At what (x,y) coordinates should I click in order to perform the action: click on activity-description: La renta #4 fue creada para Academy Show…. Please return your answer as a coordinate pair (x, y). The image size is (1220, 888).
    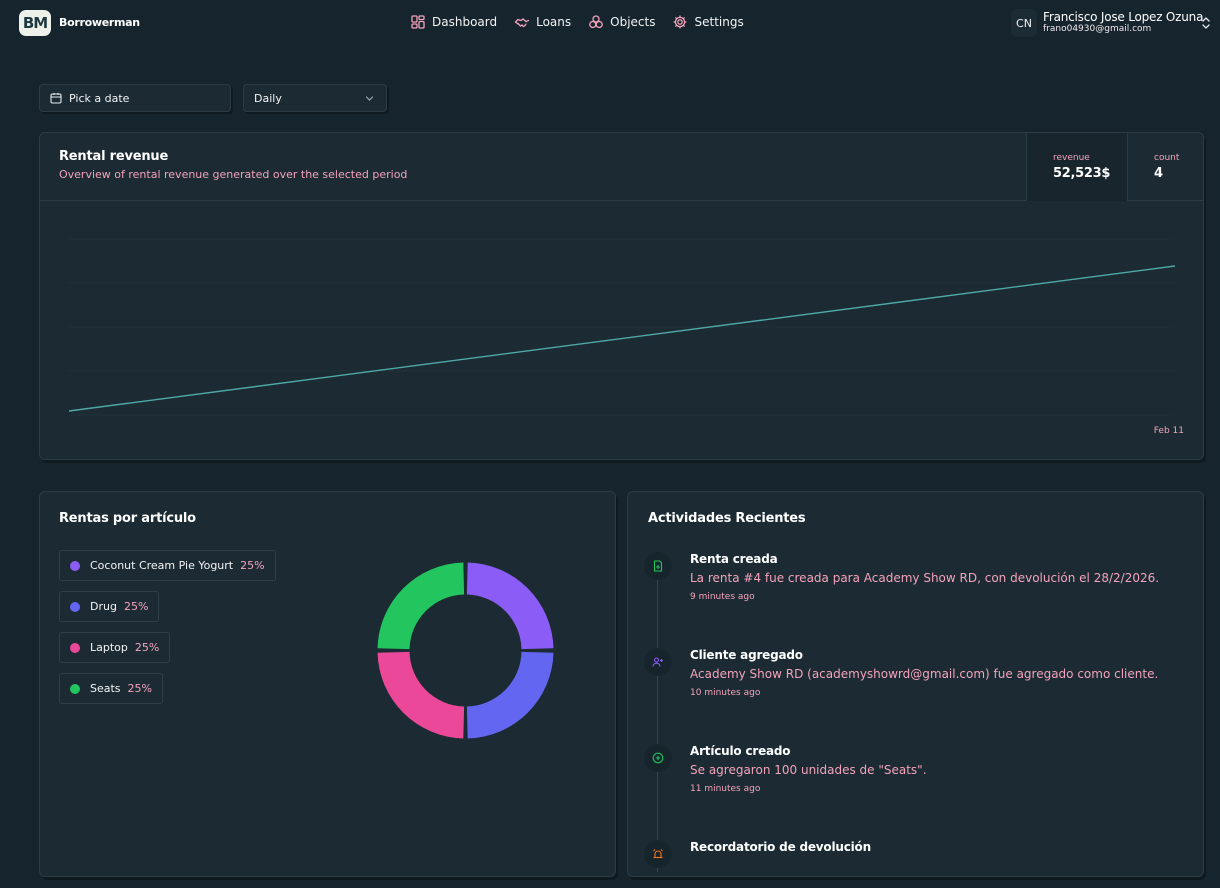
    Looking at the image, I should click on (925, 578).